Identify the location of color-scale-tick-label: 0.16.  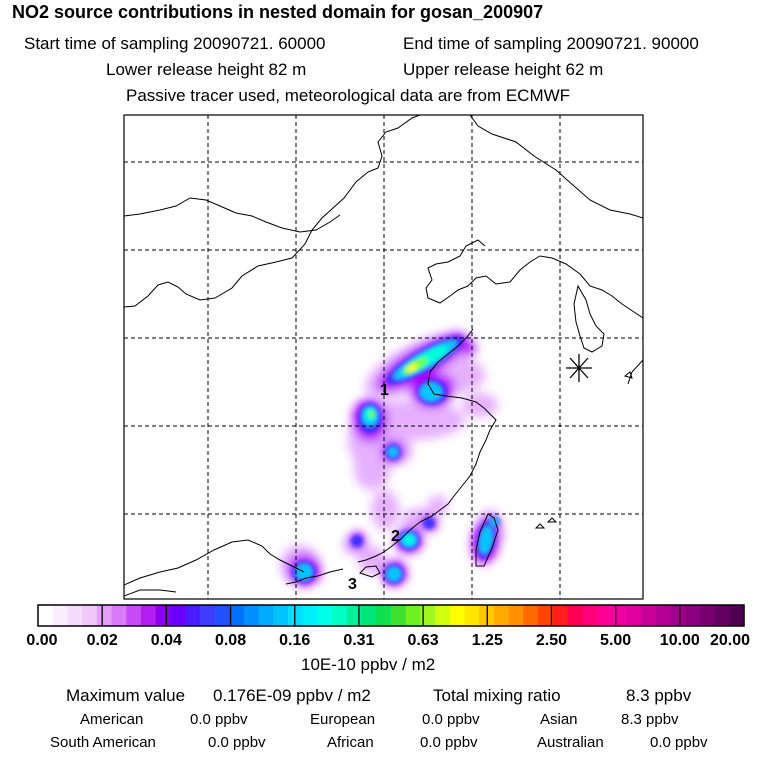
(295, 640).